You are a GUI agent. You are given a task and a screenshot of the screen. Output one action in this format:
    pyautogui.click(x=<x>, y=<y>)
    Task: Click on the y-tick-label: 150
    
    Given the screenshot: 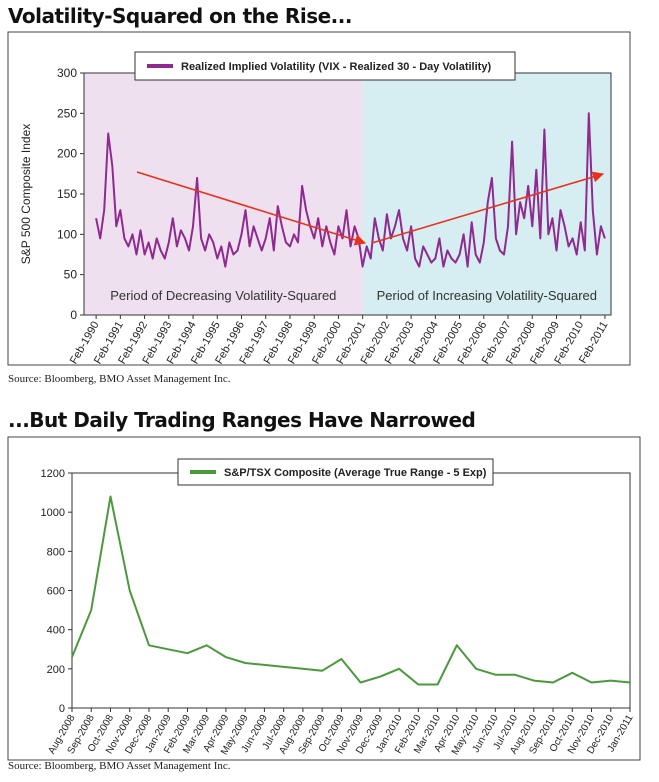 What is the action you would take?
    pyautogui.click(x=67, y=194)
    